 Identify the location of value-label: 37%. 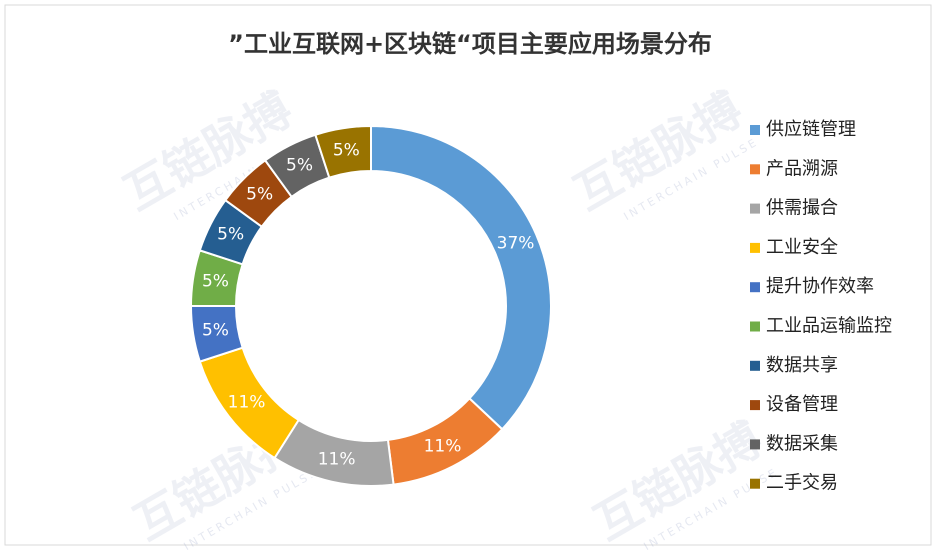
(516, 243).